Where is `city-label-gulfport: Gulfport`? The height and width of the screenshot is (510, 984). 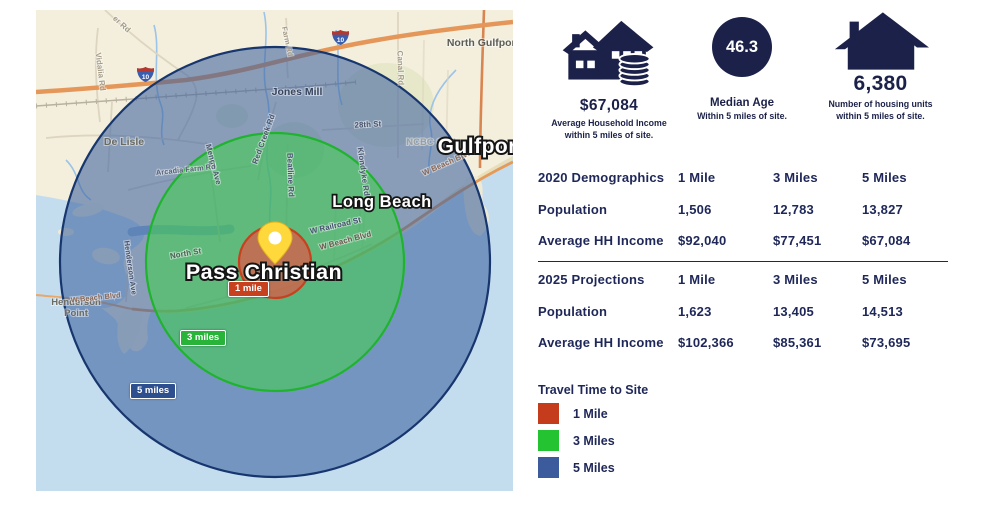 city-label-gulfport: Gulfport is located at coordinates (475, 146).